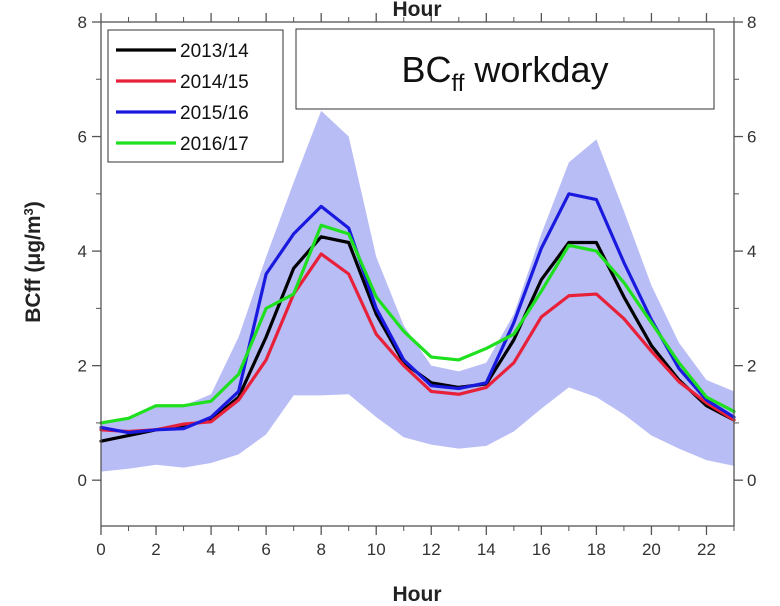 This screenshot has height=606, width=780. What do you see at coordinates (182, 98) in the screenshot?
I see `legend-items: 2013/14 2014/15 2015/16 2016/17` at bounding box center [182, 98].